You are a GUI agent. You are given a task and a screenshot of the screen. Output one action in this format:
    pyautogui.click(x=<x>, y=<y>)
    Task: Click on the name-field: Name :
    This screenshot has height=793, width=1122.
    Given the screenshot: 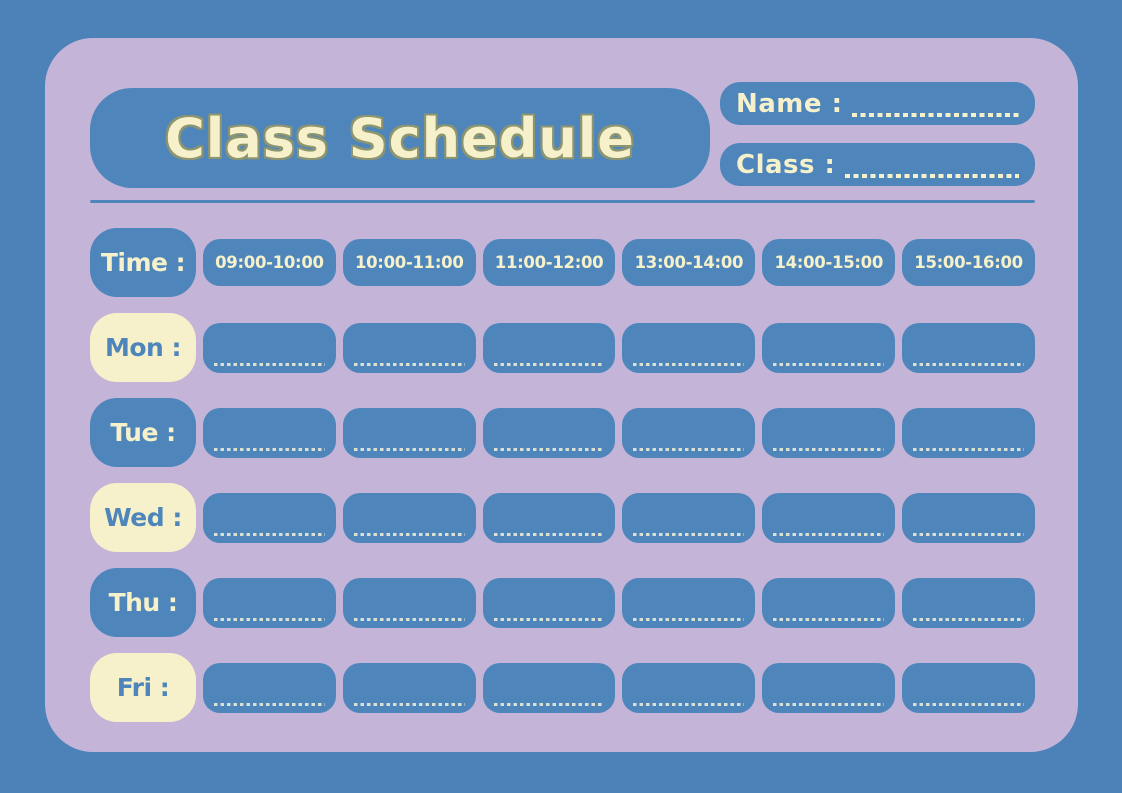 What is the action you would take?
    pyautogui.click(x=877, y=103)
    